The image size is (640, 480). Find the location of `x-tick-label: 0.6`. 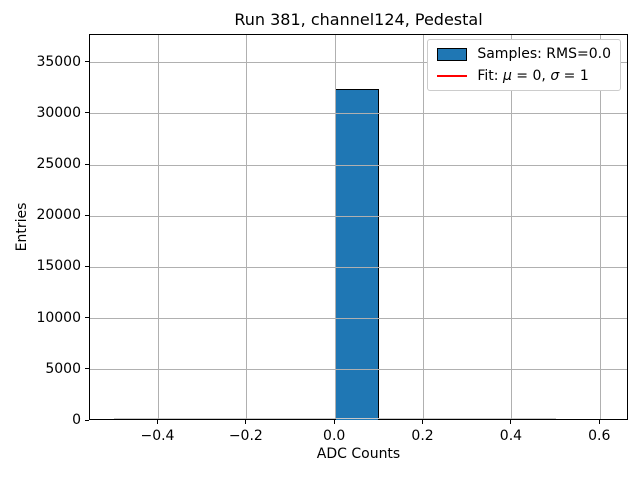

x-tick-label: 0.6 is located at coordinates (599, 436).